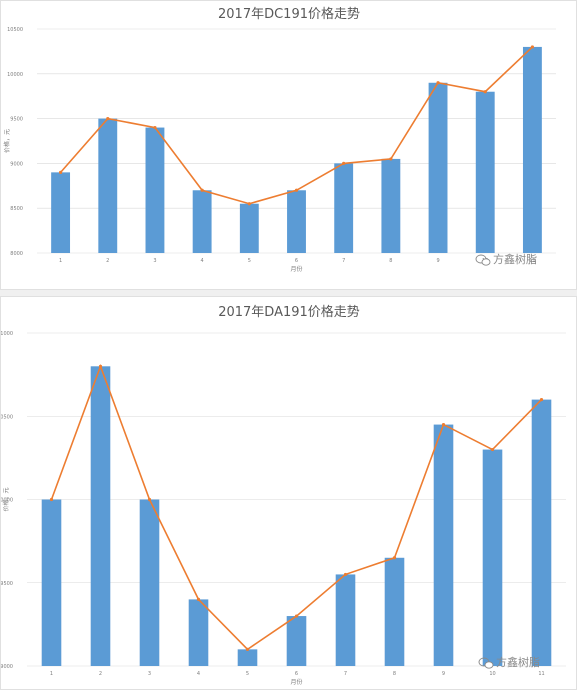  Describe the element at coordinates (492, 674) in the screenshot. I see `x-tick-label: 10` at that location.